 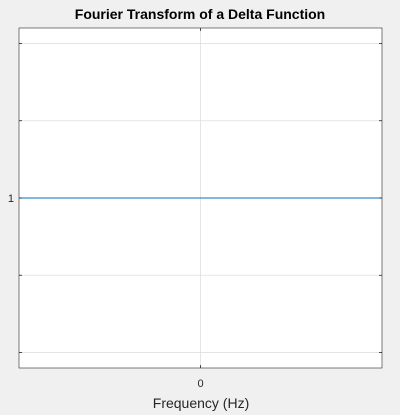 What do you see at coordinates (200, 384) in the screenshot?
I see `x-tick-label: 0` at bounding box center [200, 384].